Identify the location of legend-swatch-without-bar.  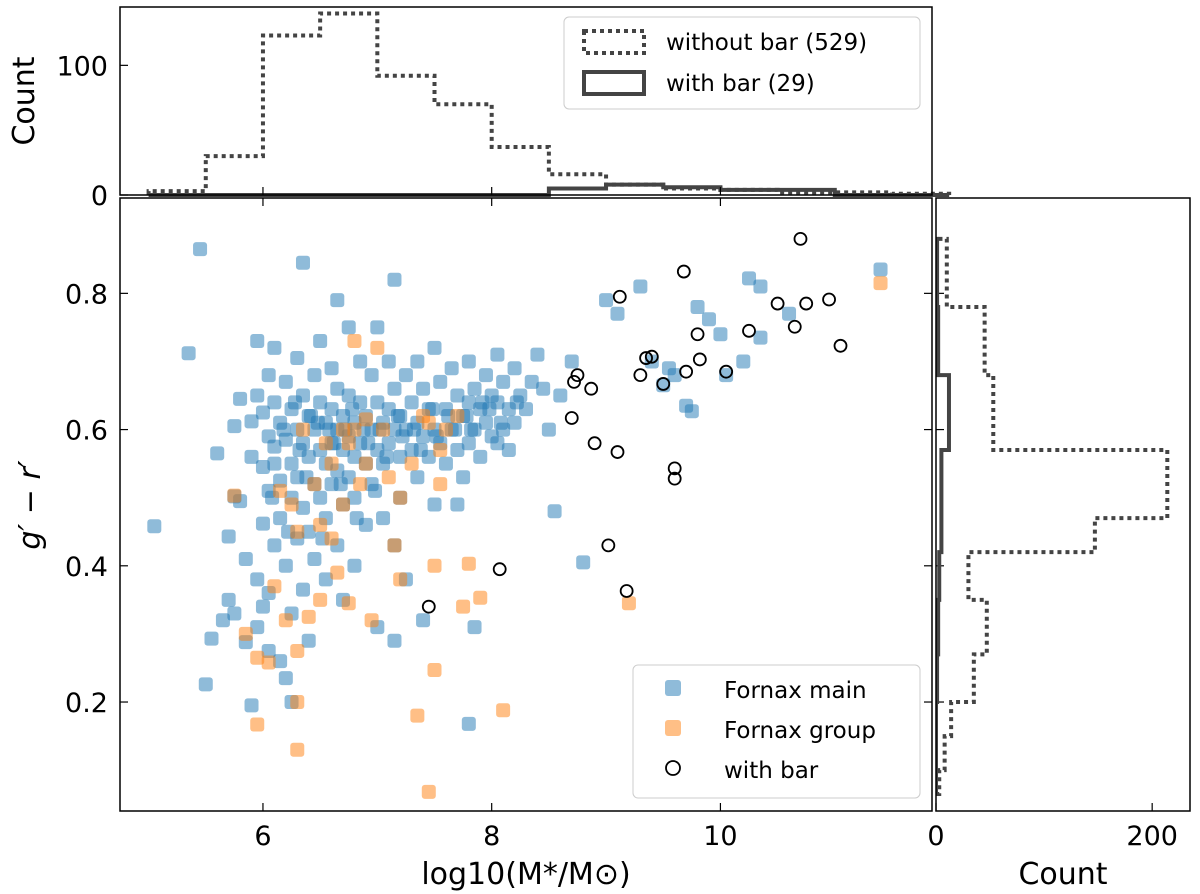
(614, 42).